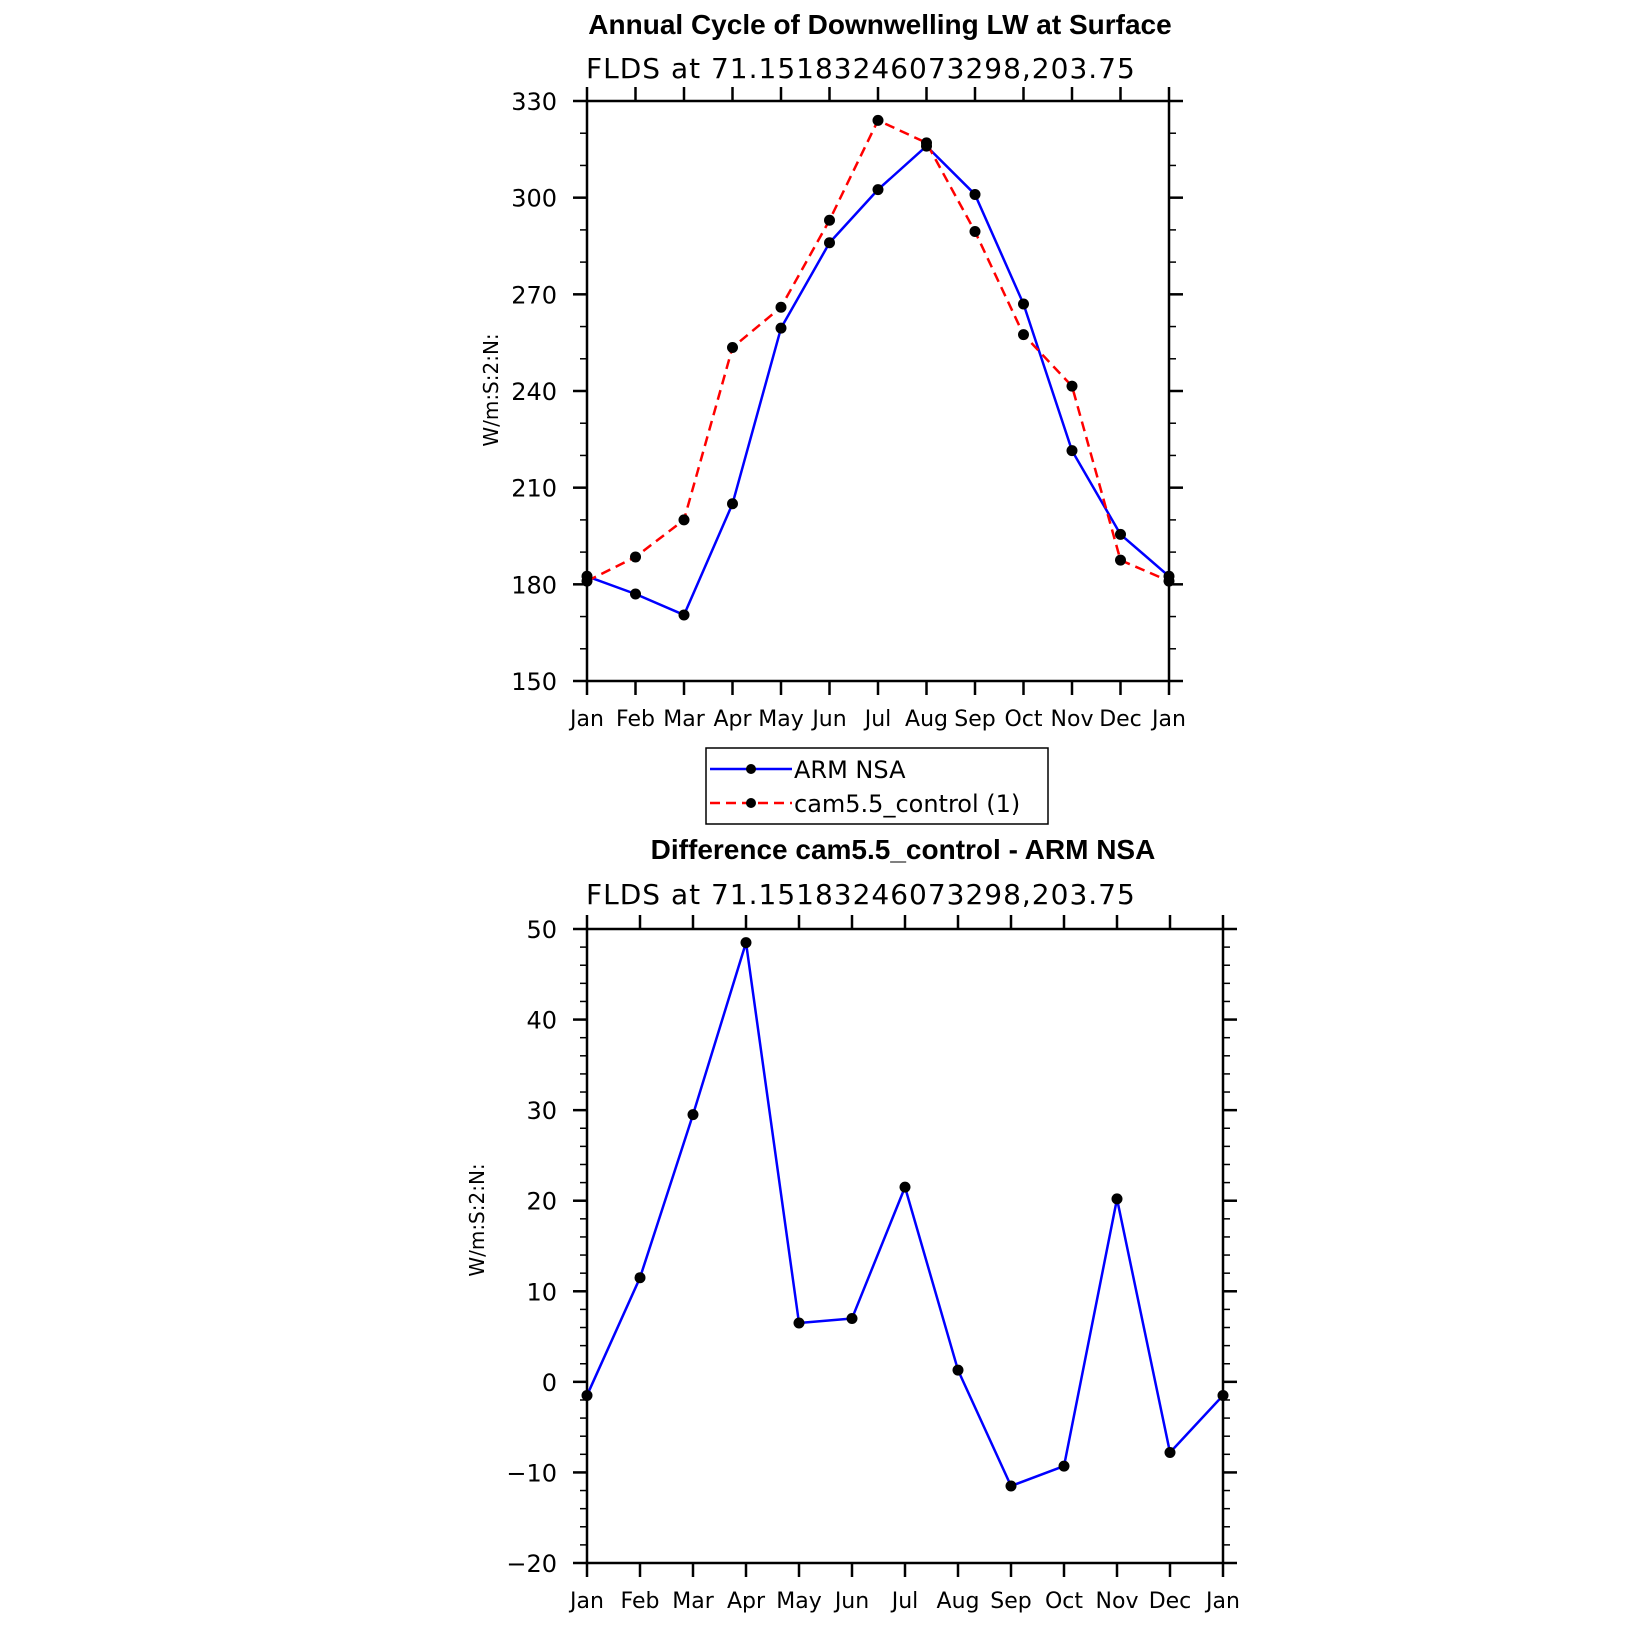 This screenshot has height=1652, width=1652. What do you see at coordinates (541, 1202) in the screenshot?
I see `y-tick-label: 20` at bounding box center [541, 1202].